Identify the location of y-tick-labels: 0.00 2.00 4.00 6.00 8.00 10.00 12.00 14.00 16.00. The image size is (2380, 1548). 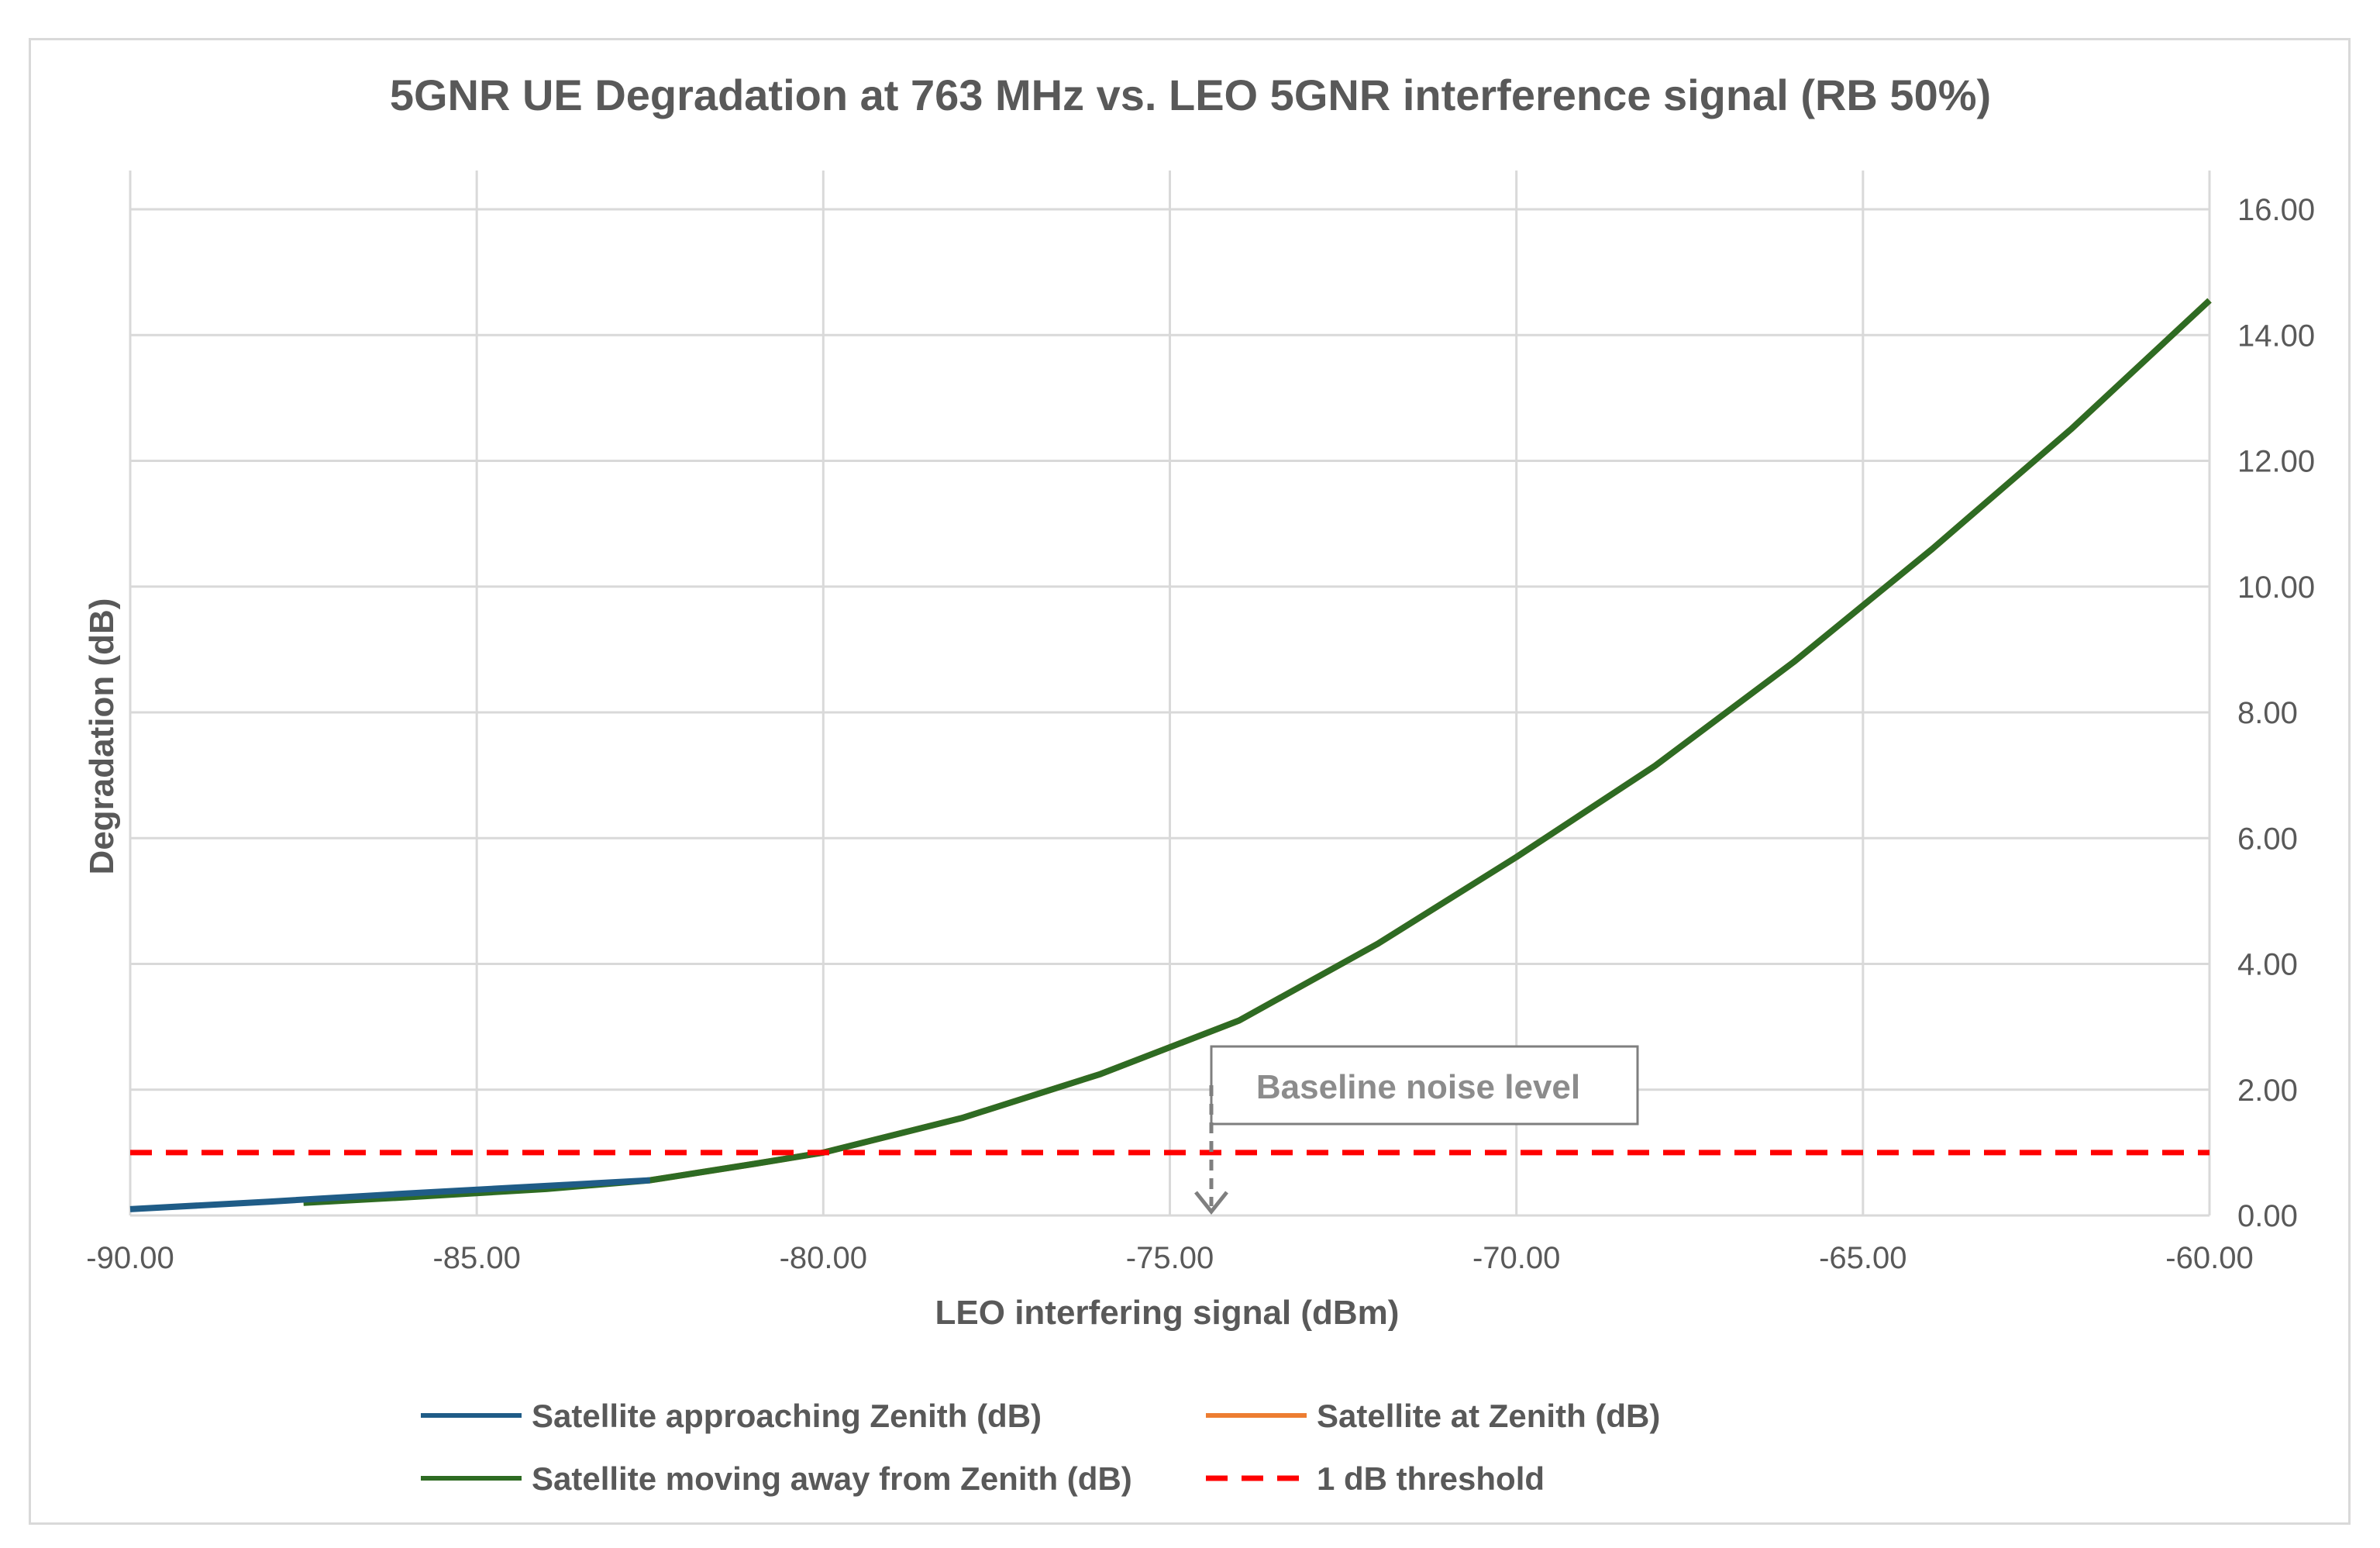
(2276, 713).